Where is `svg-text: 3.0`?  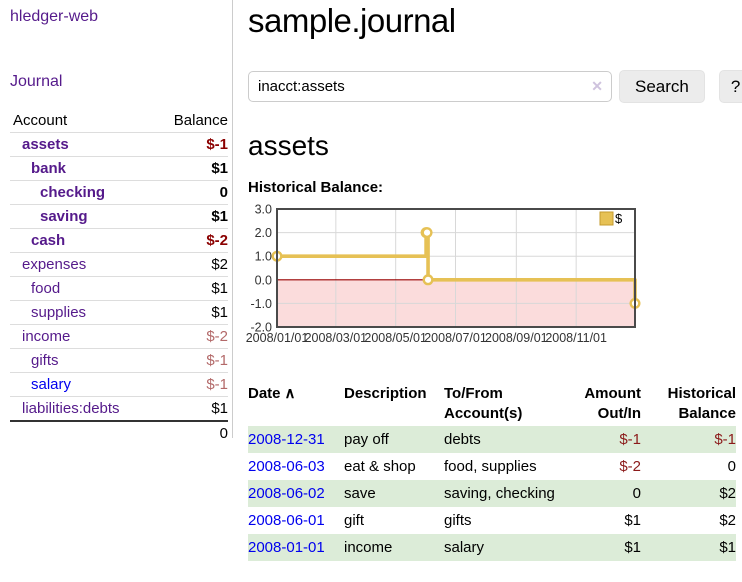 svg-text: 3.0 is located at coordinates (263, 210).